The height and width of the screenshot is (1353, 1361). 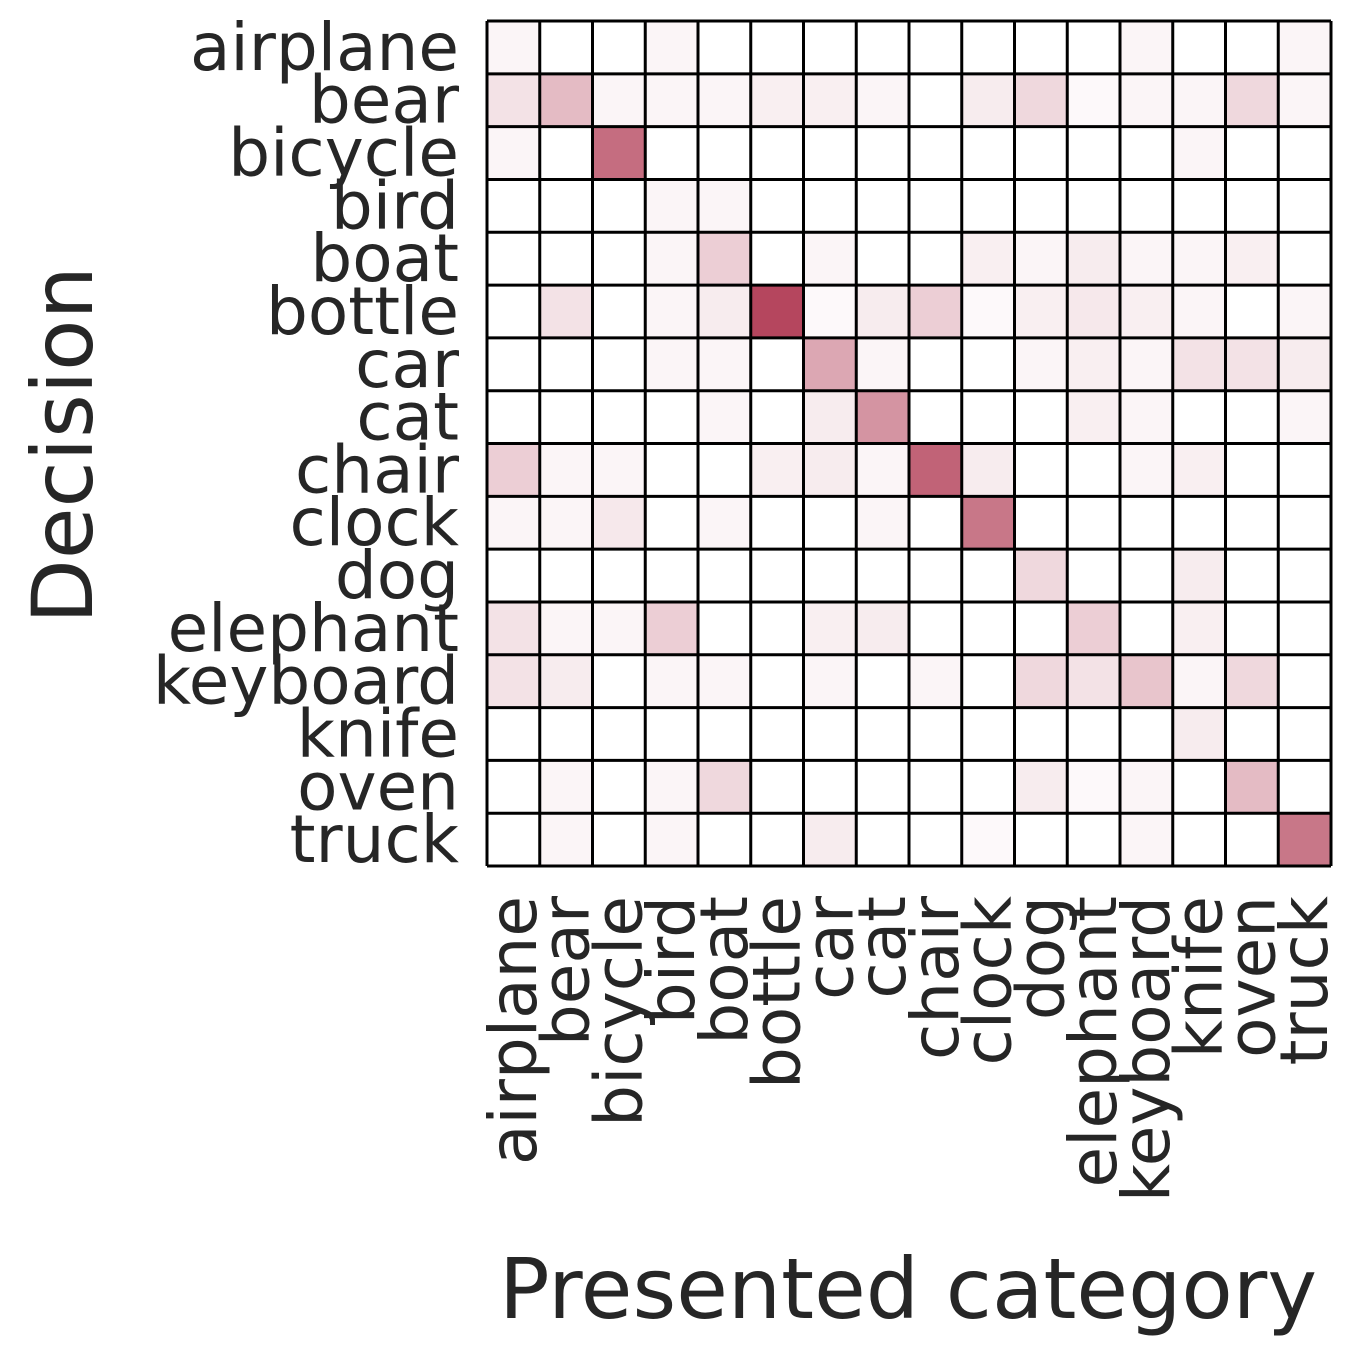 I want to click on x-tick-label-chair: chair, so click(x=935, y=977).